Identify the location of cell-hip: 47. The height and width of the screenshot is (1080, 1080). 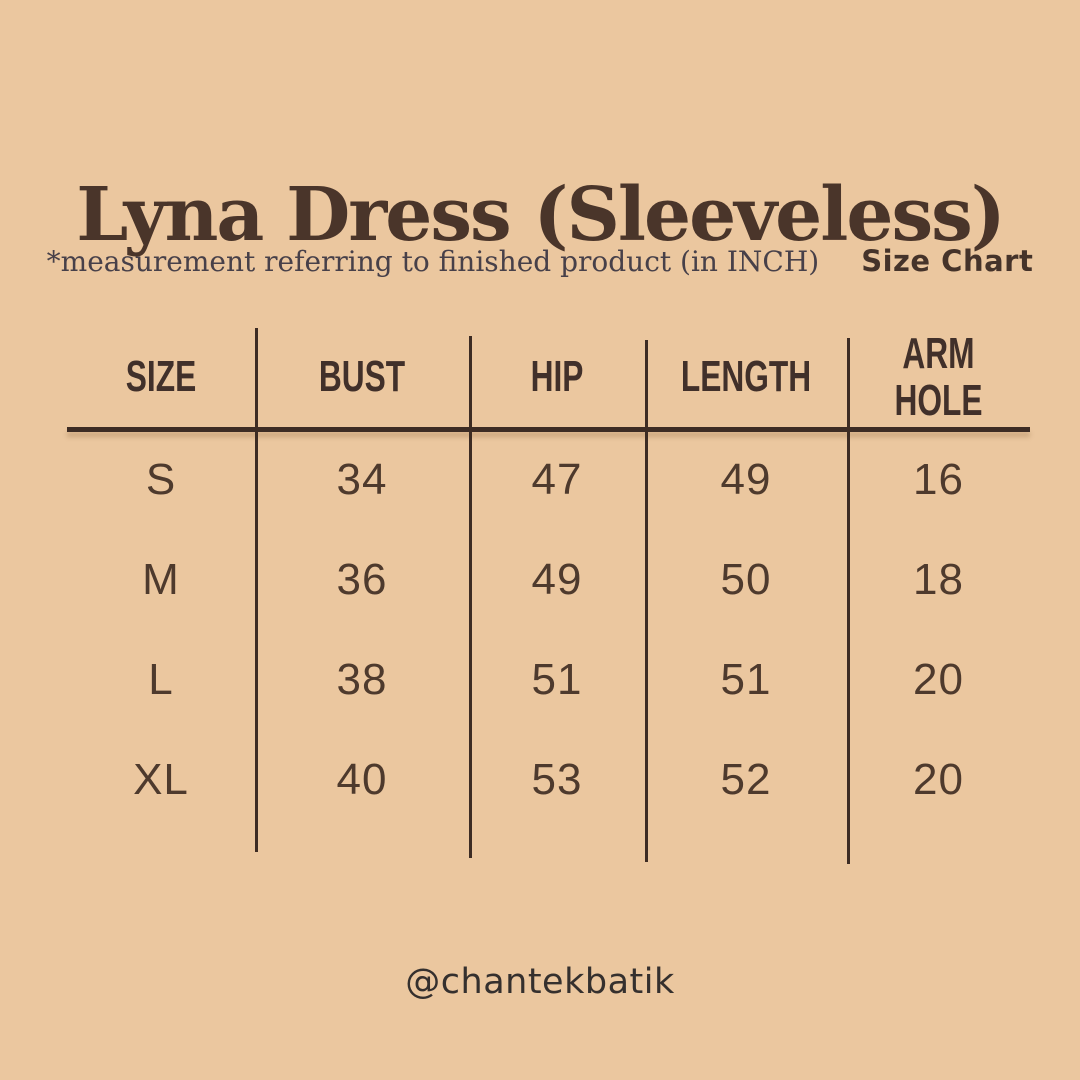
(557, 479).